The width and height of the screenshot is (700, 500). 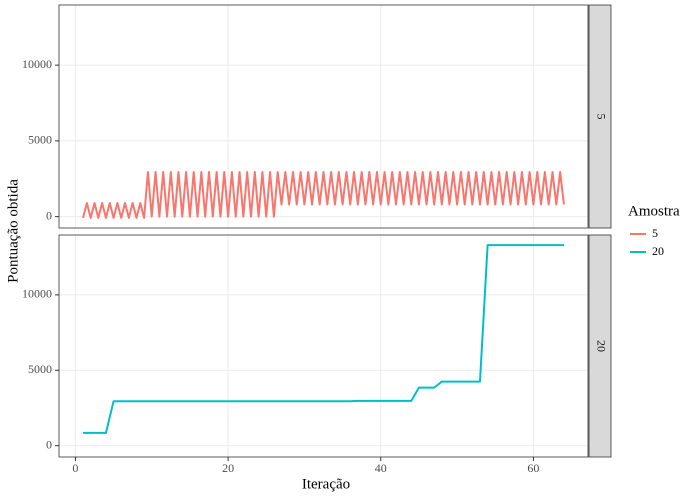 I want to click on facet-label: 5, so click(x=601, y=117).